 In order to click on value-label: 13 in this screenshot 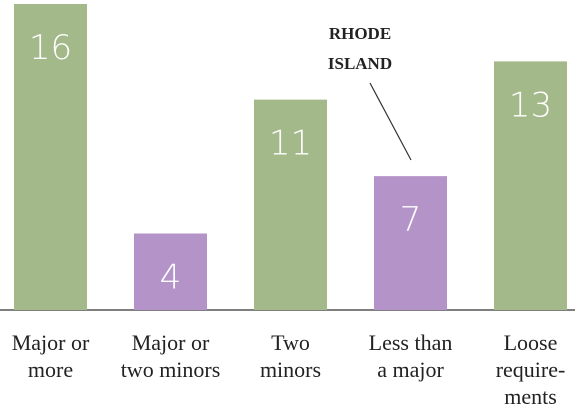, I will do `click(530, 105)`.